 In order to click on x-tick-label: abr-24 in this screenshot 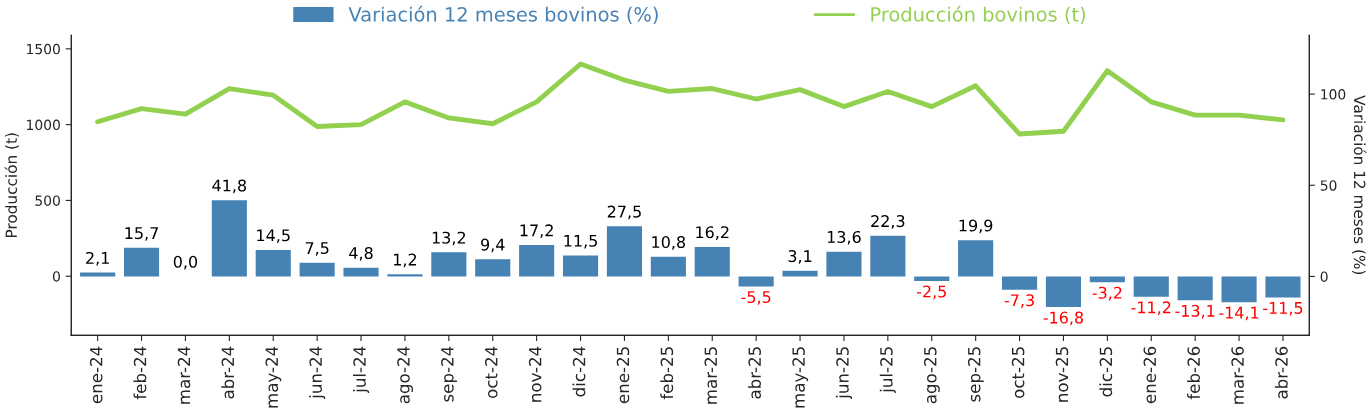, I will do `click(228, 372)`.